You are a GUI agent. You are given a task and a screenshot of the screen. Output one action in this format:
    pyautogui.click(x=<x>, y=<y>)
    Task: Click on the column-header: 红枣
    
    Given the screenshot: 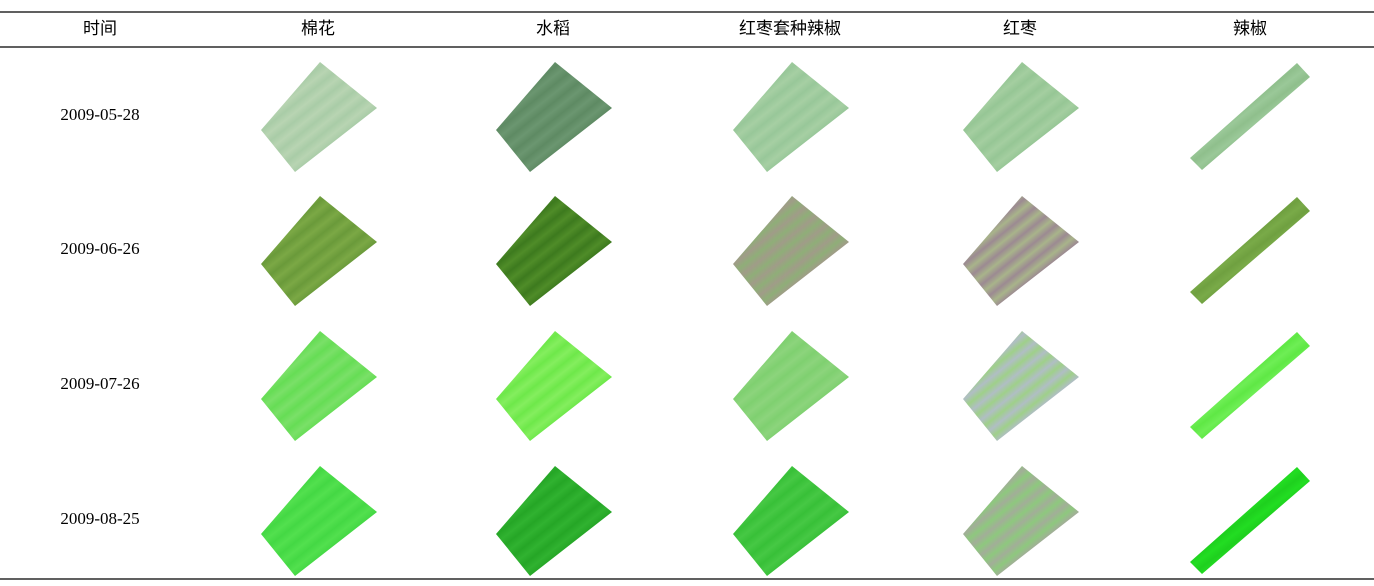 What is the action you would take?
    pyautogui.click(x=1020, y=28)
    